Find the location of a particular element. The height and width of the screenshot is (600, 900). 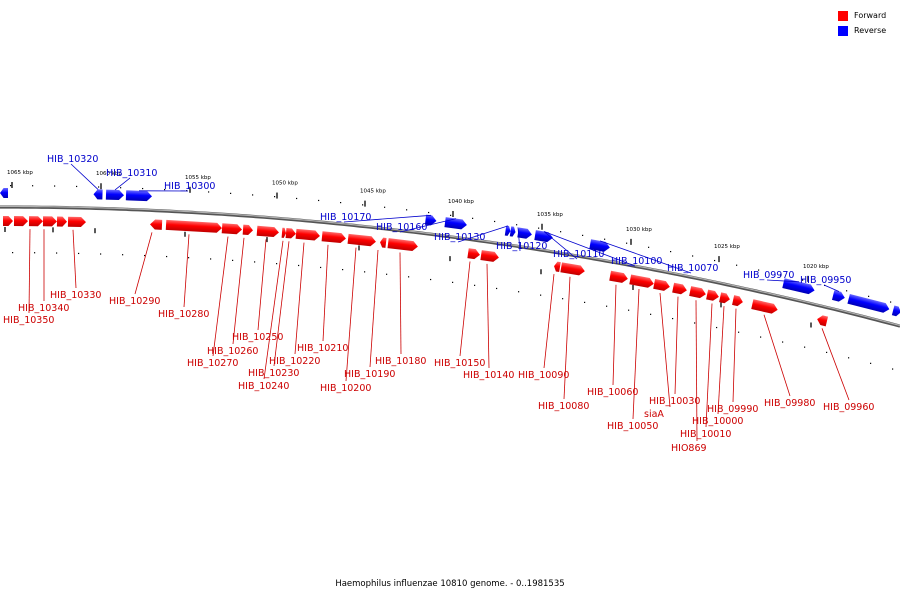

gene-label-hib-10200: HIB_10200 is located at coordinates (345, 388).